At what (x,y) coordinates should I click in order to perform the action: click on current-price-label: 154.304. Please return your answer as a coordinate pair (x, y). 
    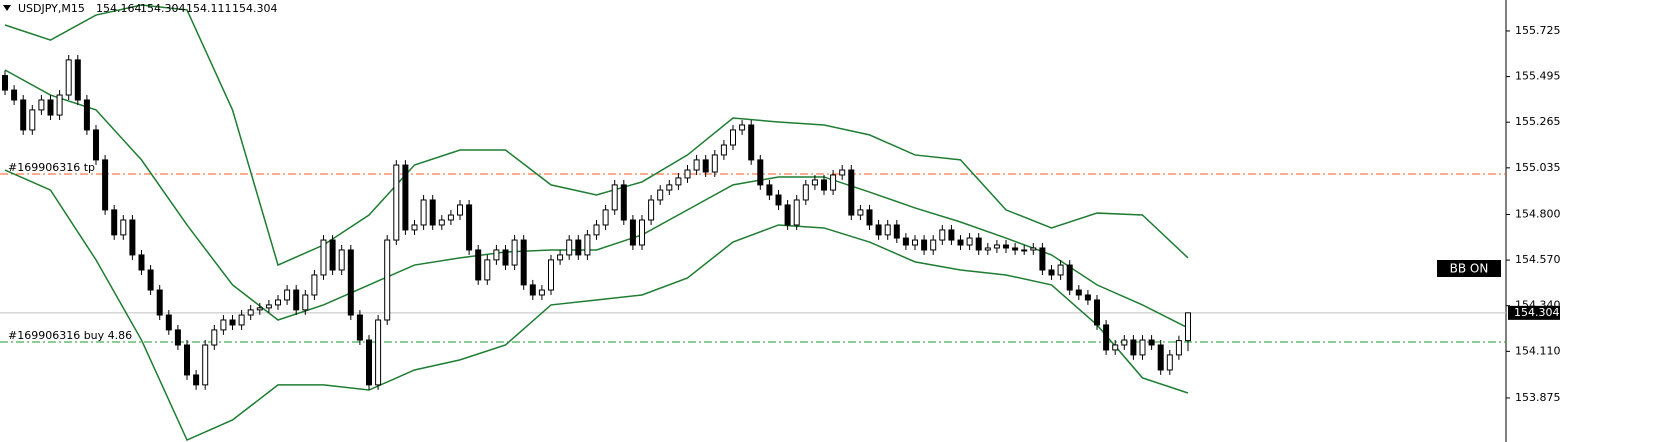
    Looking at the image, I should click on (1537, 312).